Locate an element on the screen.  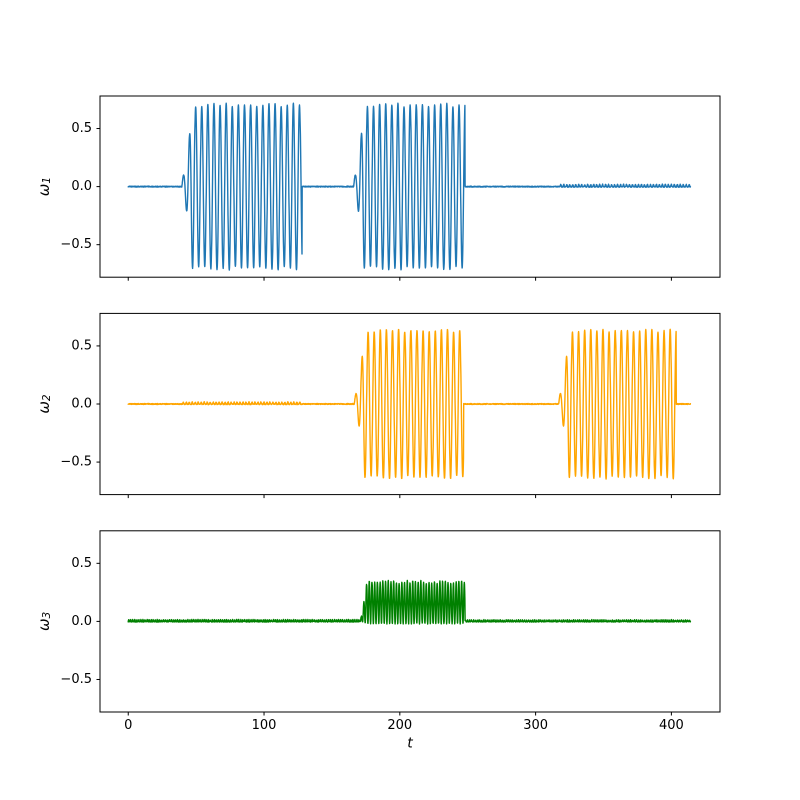
x-tick-label: 0 is located at coordinates (128, 725).